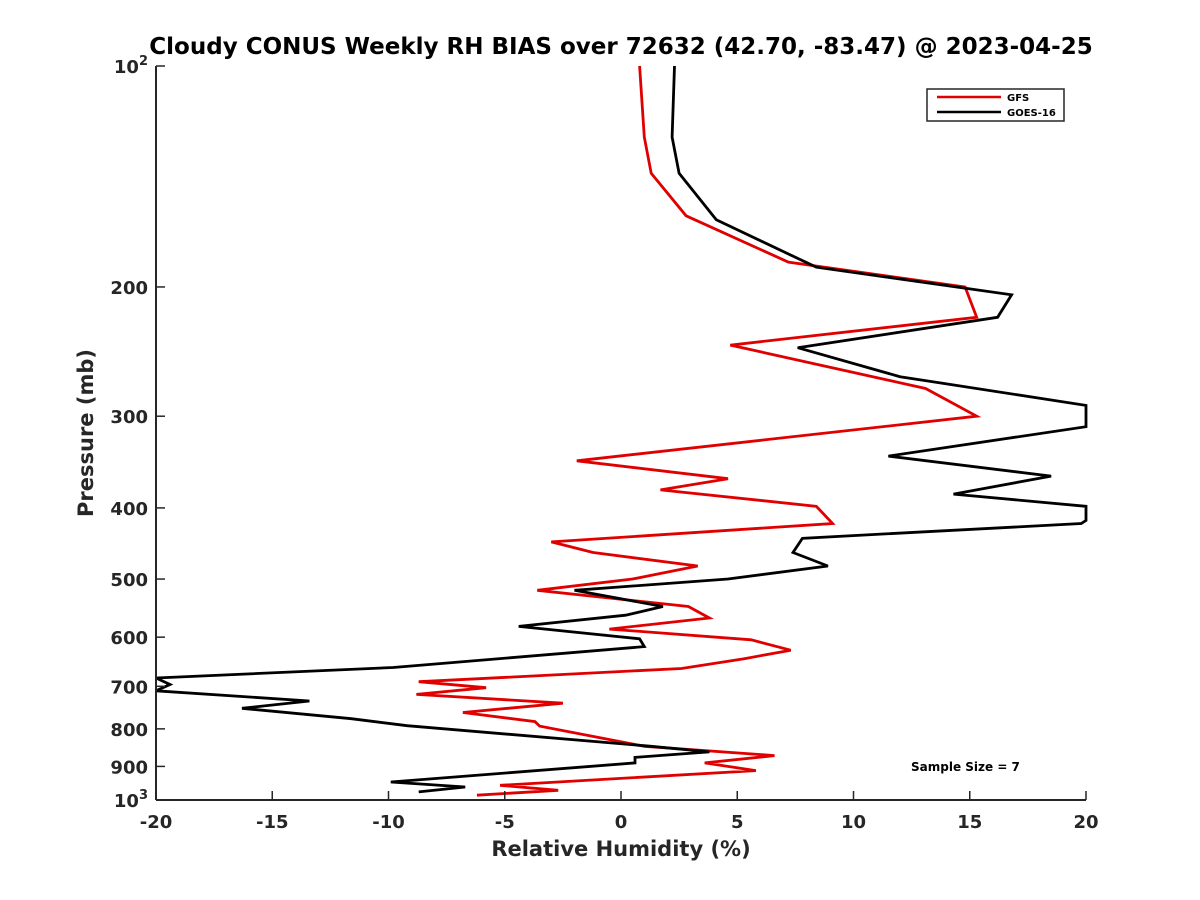 This screenshot has width=1200, height=900. What do you see at coordinates (965, 767) in the screenshot?
I see `sample-size-annotation: Sample Size = 7` at bounding box center [965, 767].